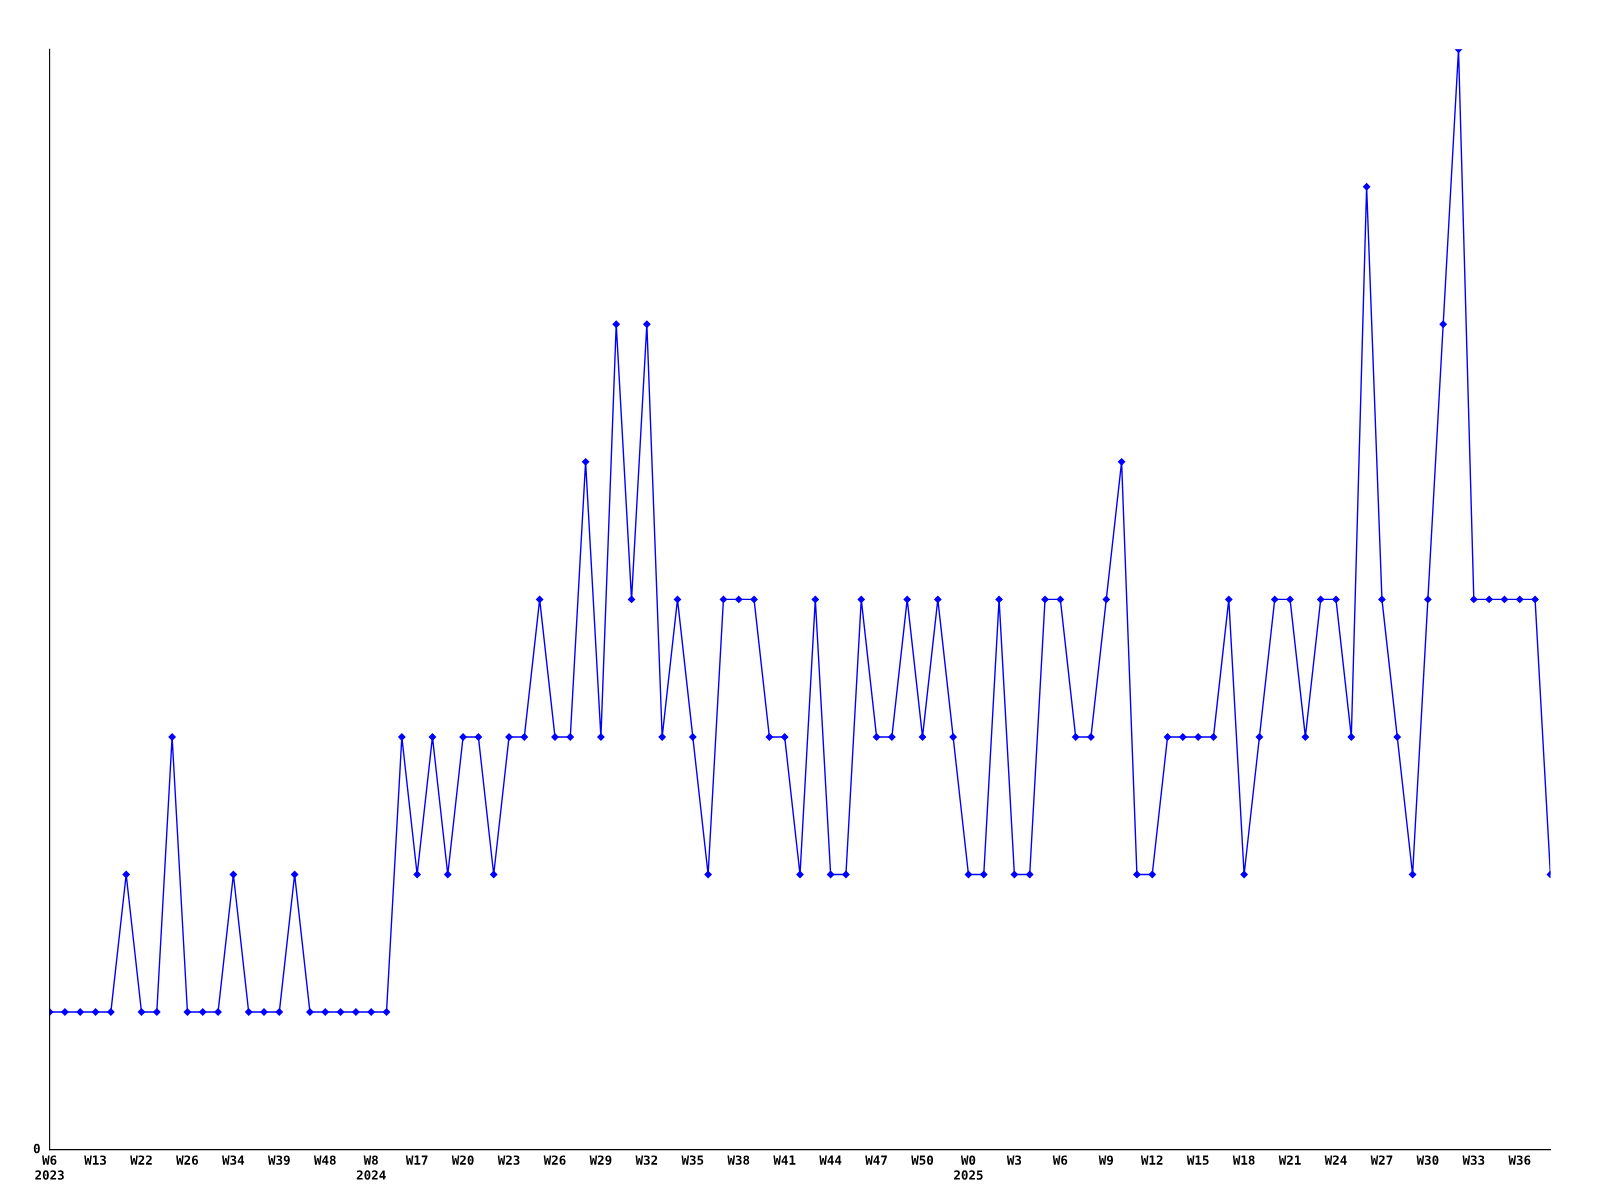 The image size is (1600, 1200). Describe the element at coordinates (600, 1160) in the screenshot. I see `x-tick-label: W29` at that location.